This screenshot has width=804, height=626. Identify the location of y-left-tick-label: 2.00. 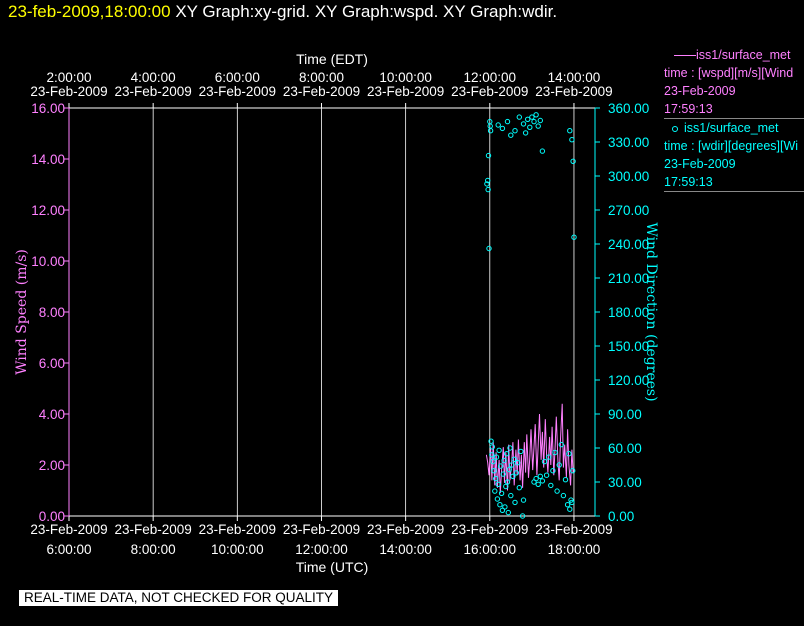
(52, 465).